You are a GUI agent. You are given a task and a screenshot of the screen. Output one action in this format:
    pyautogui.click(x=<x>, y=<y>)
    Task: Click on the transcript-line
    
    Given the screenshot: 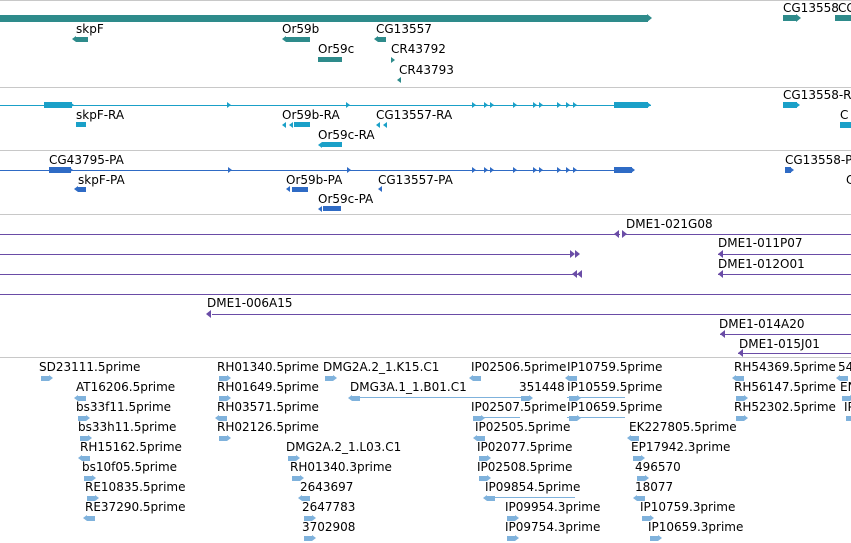 What is the action you would take?
    pyautogui.click(x=325, y=105)
    